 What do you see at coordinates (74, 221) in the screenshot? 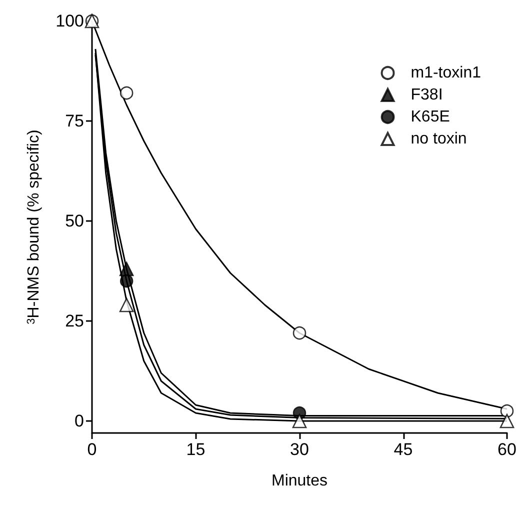
I see `y-tick-label: 50` at bounding box center [74, 221].